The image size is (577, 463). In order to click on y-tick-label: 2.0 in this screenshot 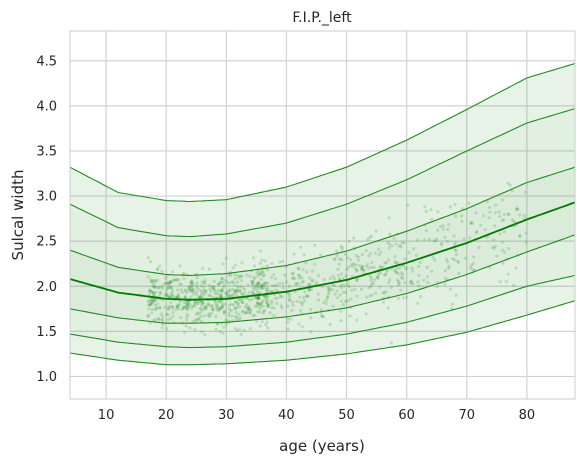, I will do `click(46, 287)`.